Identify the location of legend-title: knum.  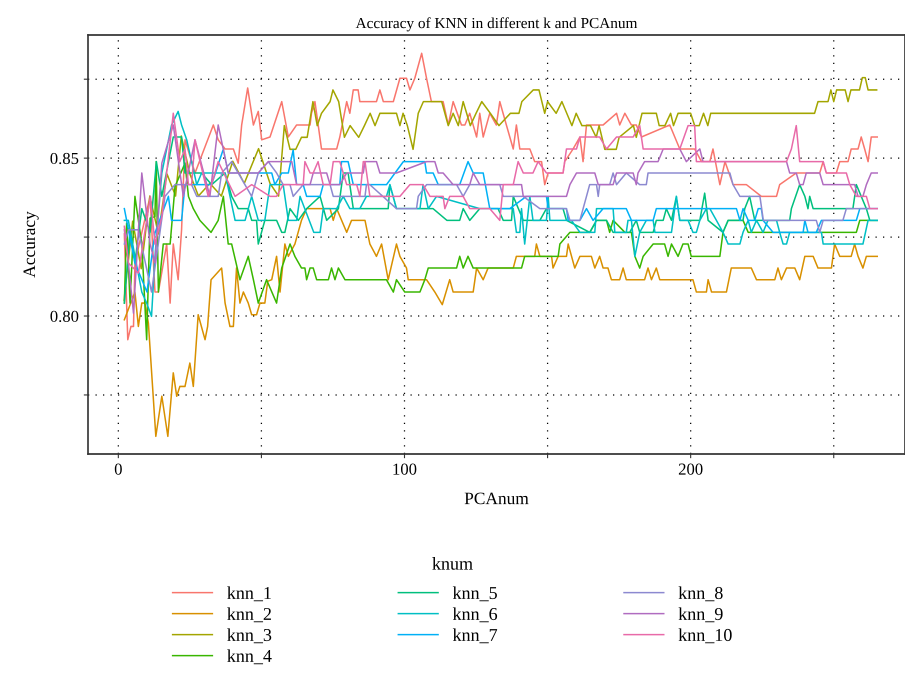
(452, 563).